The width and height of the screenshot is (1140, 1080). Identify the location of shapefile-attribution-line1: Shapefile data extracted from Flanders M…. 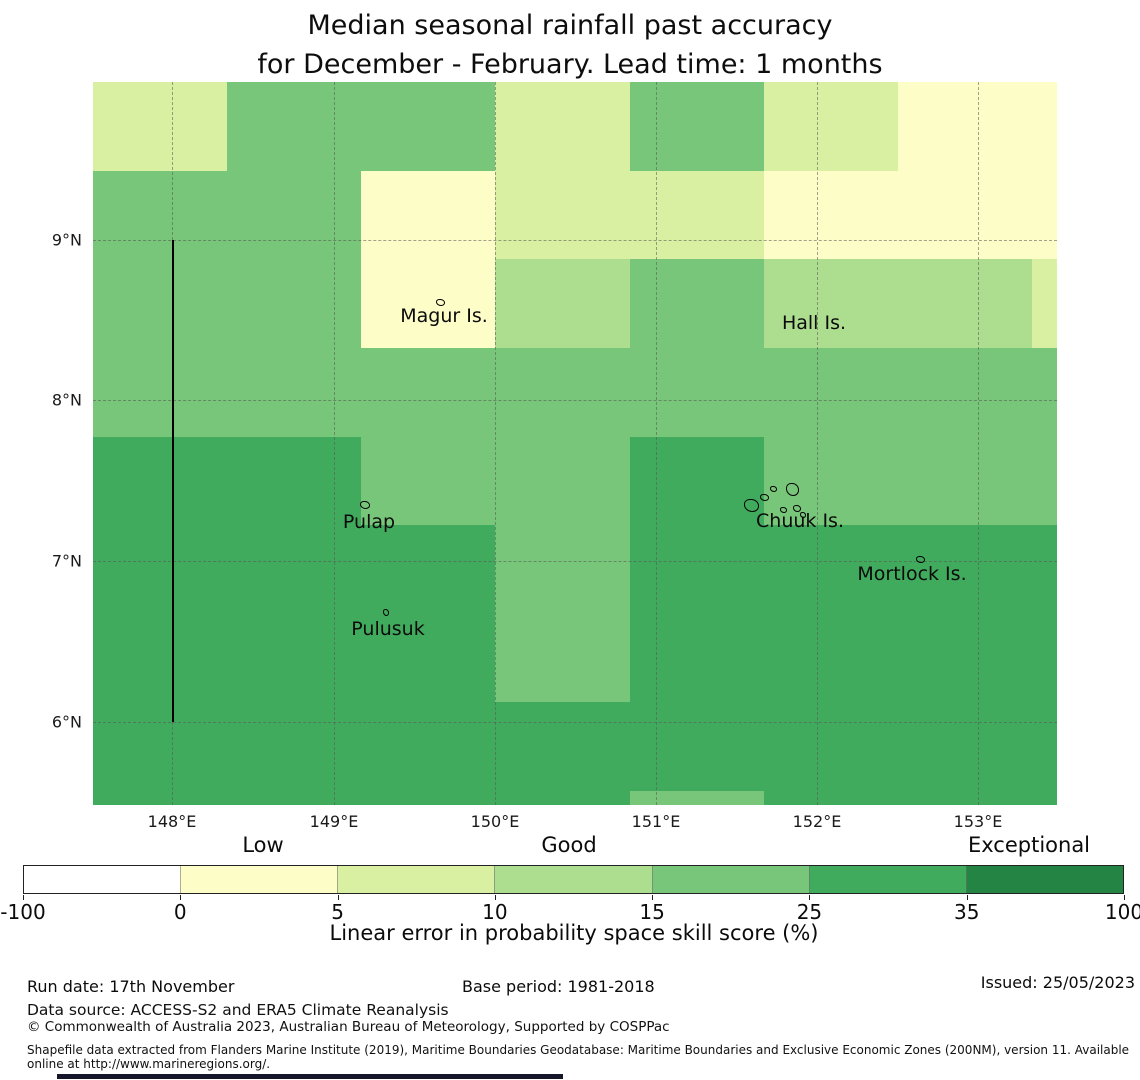
(578, 1050).